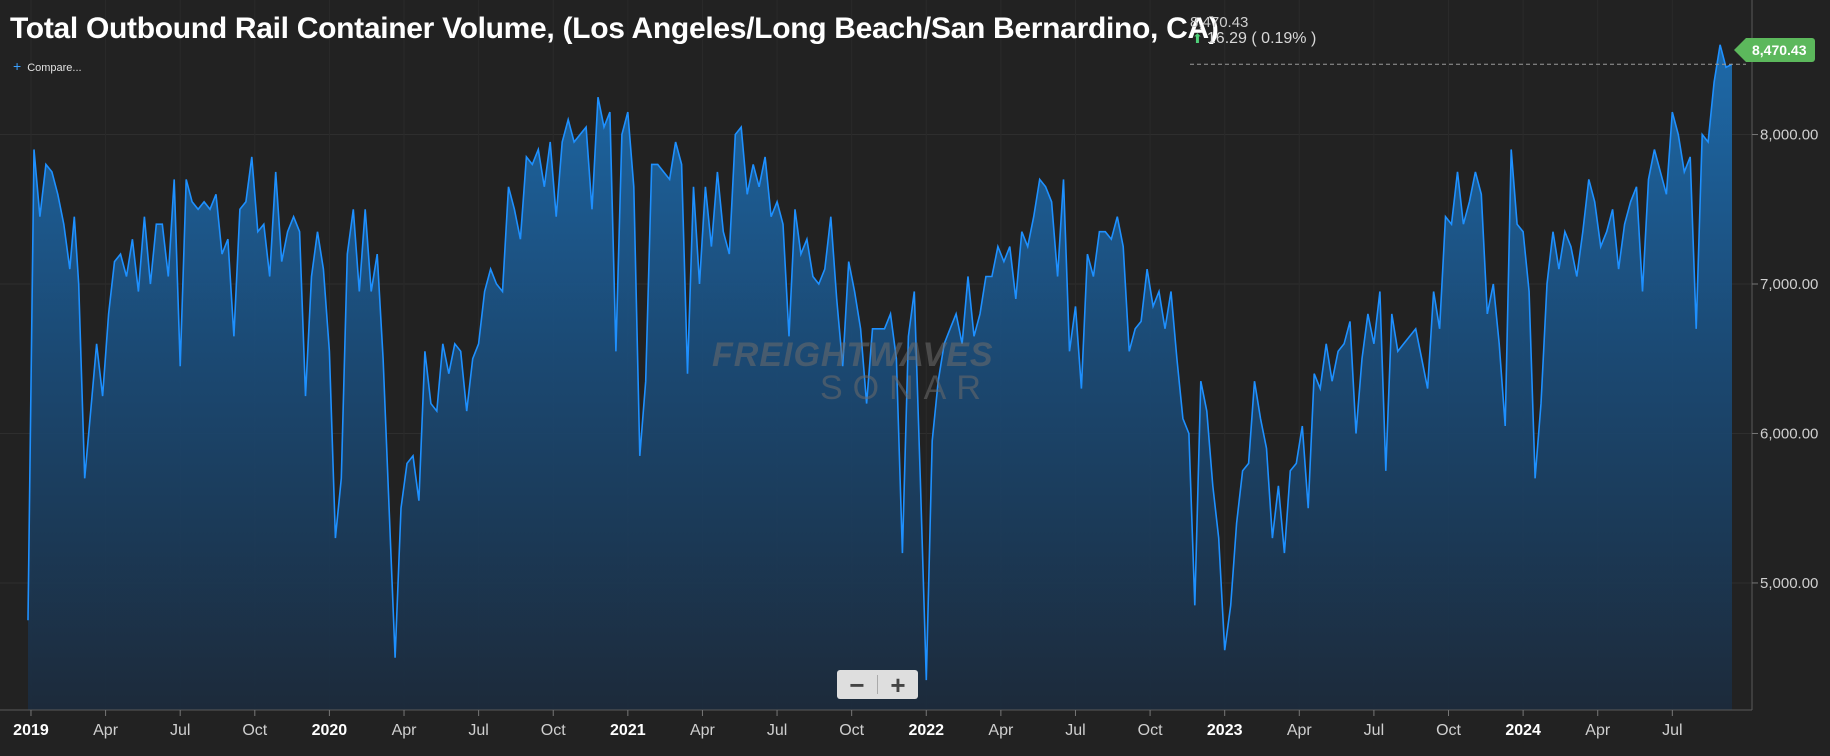 This screenshot has width=1830, height=756. What do you see at coordinates (1197, 38) in the screenshot?
I see `arrow-up-icon: ⬆` at bounding box center [1197, 38].